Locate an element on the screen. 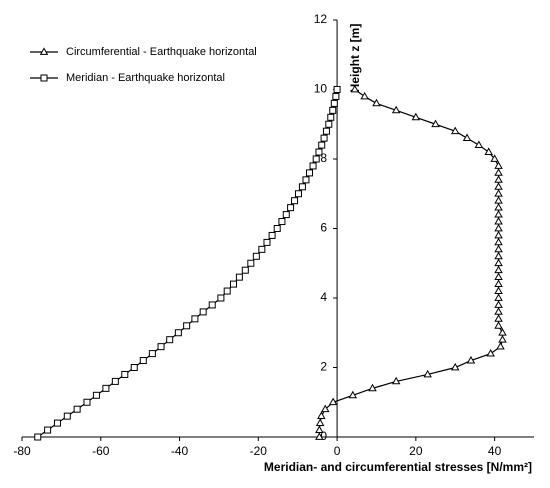 The height and width of the screenshot is (488, 550). legend-label: Meridian - Earthquake horizontal is located at coordinates (145, 78).